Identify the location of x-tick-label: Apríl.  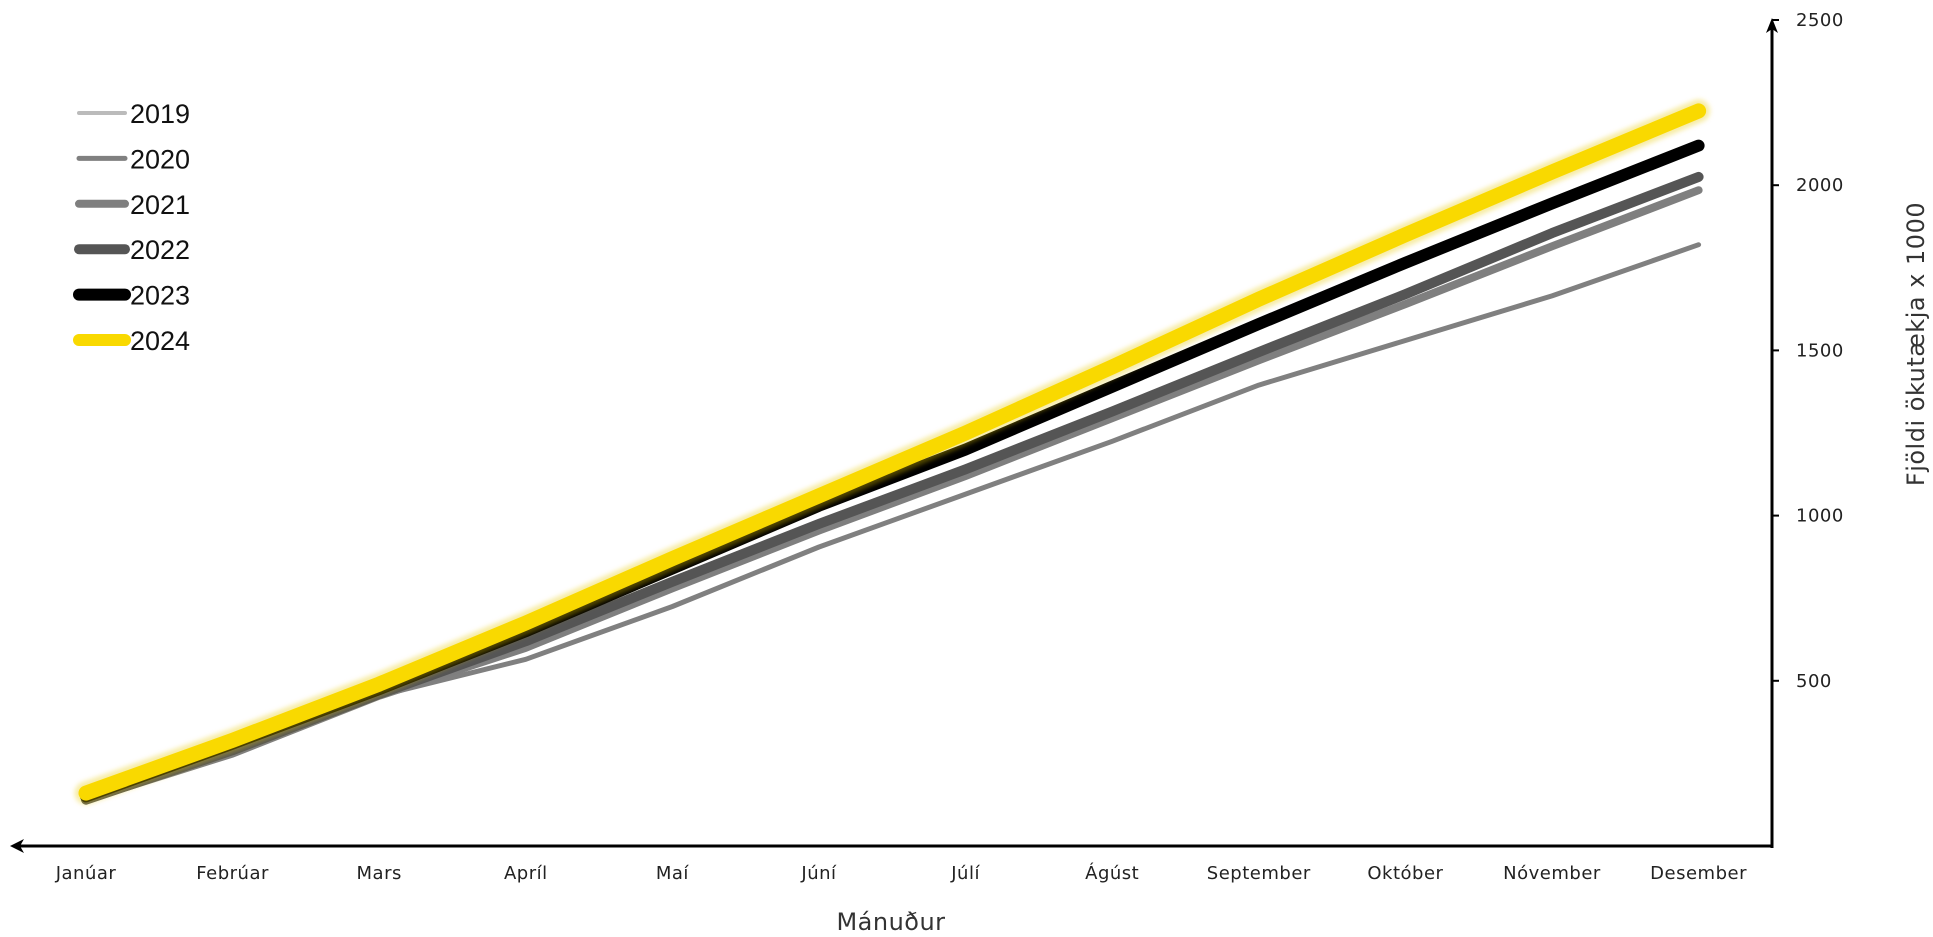
(526, 873).